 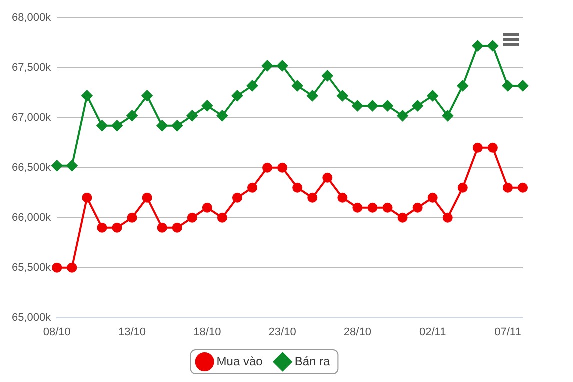 What do you see at coordinates (32, 18) in the screenshot?
I see `y-tick-label: 68,000k` at bounding box center [32, 18].